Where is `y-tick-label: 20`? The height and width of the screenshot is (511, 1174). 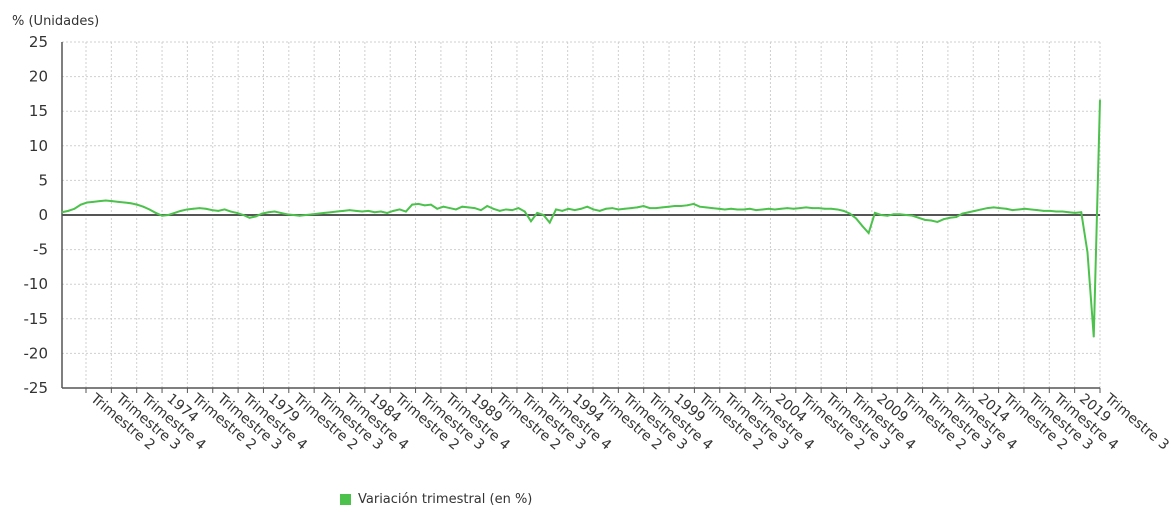 y-tick-label: 20 is located at coordinates (38, 77).